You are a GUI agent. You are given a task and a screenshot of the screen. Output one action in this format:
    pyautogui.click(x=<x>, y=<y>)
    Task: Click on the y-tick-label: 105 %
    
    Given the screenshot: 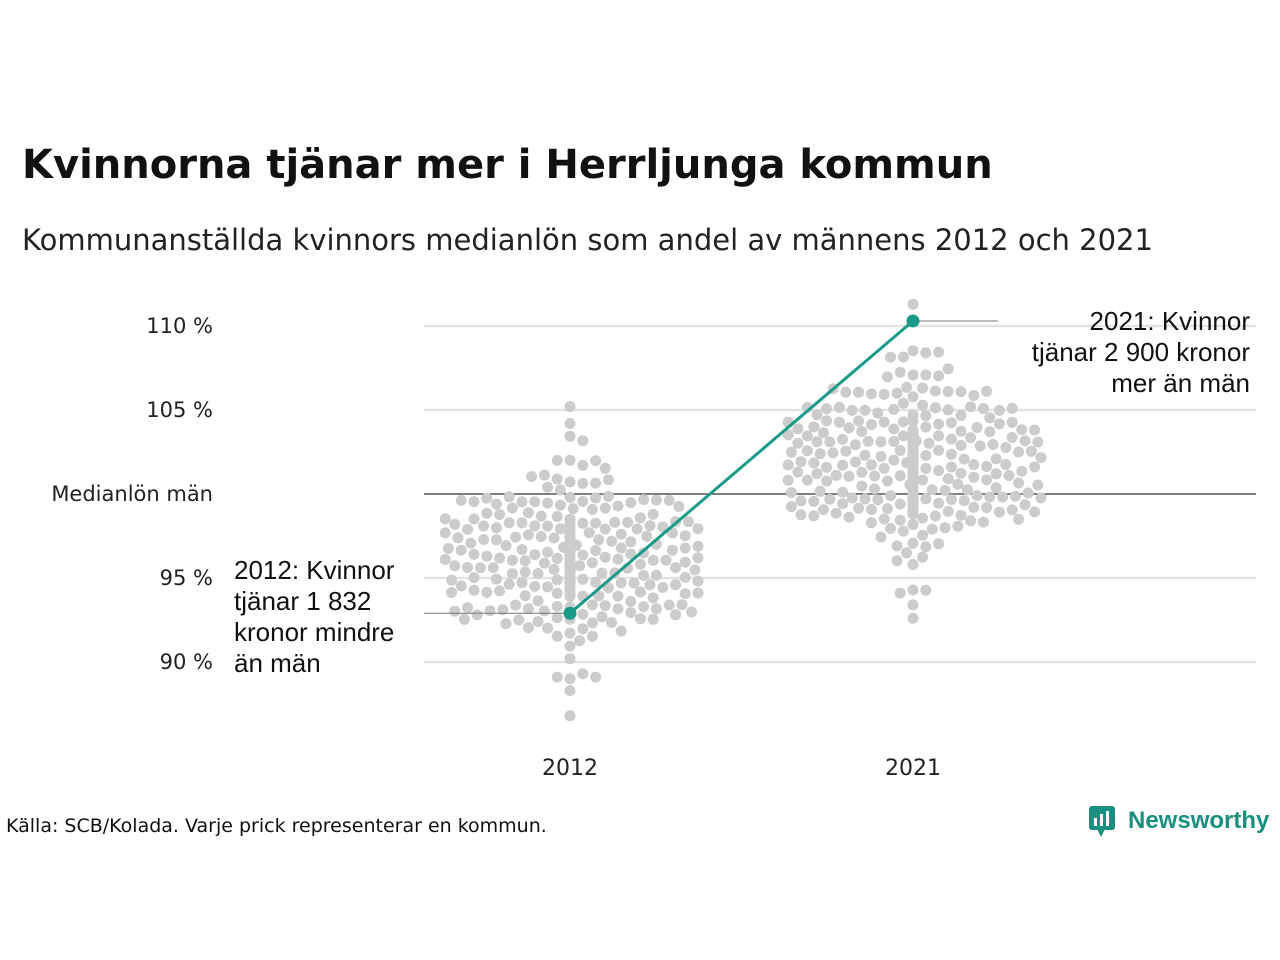 What is the action you would take?
    pyautogui.click(x=179, y=410)
    